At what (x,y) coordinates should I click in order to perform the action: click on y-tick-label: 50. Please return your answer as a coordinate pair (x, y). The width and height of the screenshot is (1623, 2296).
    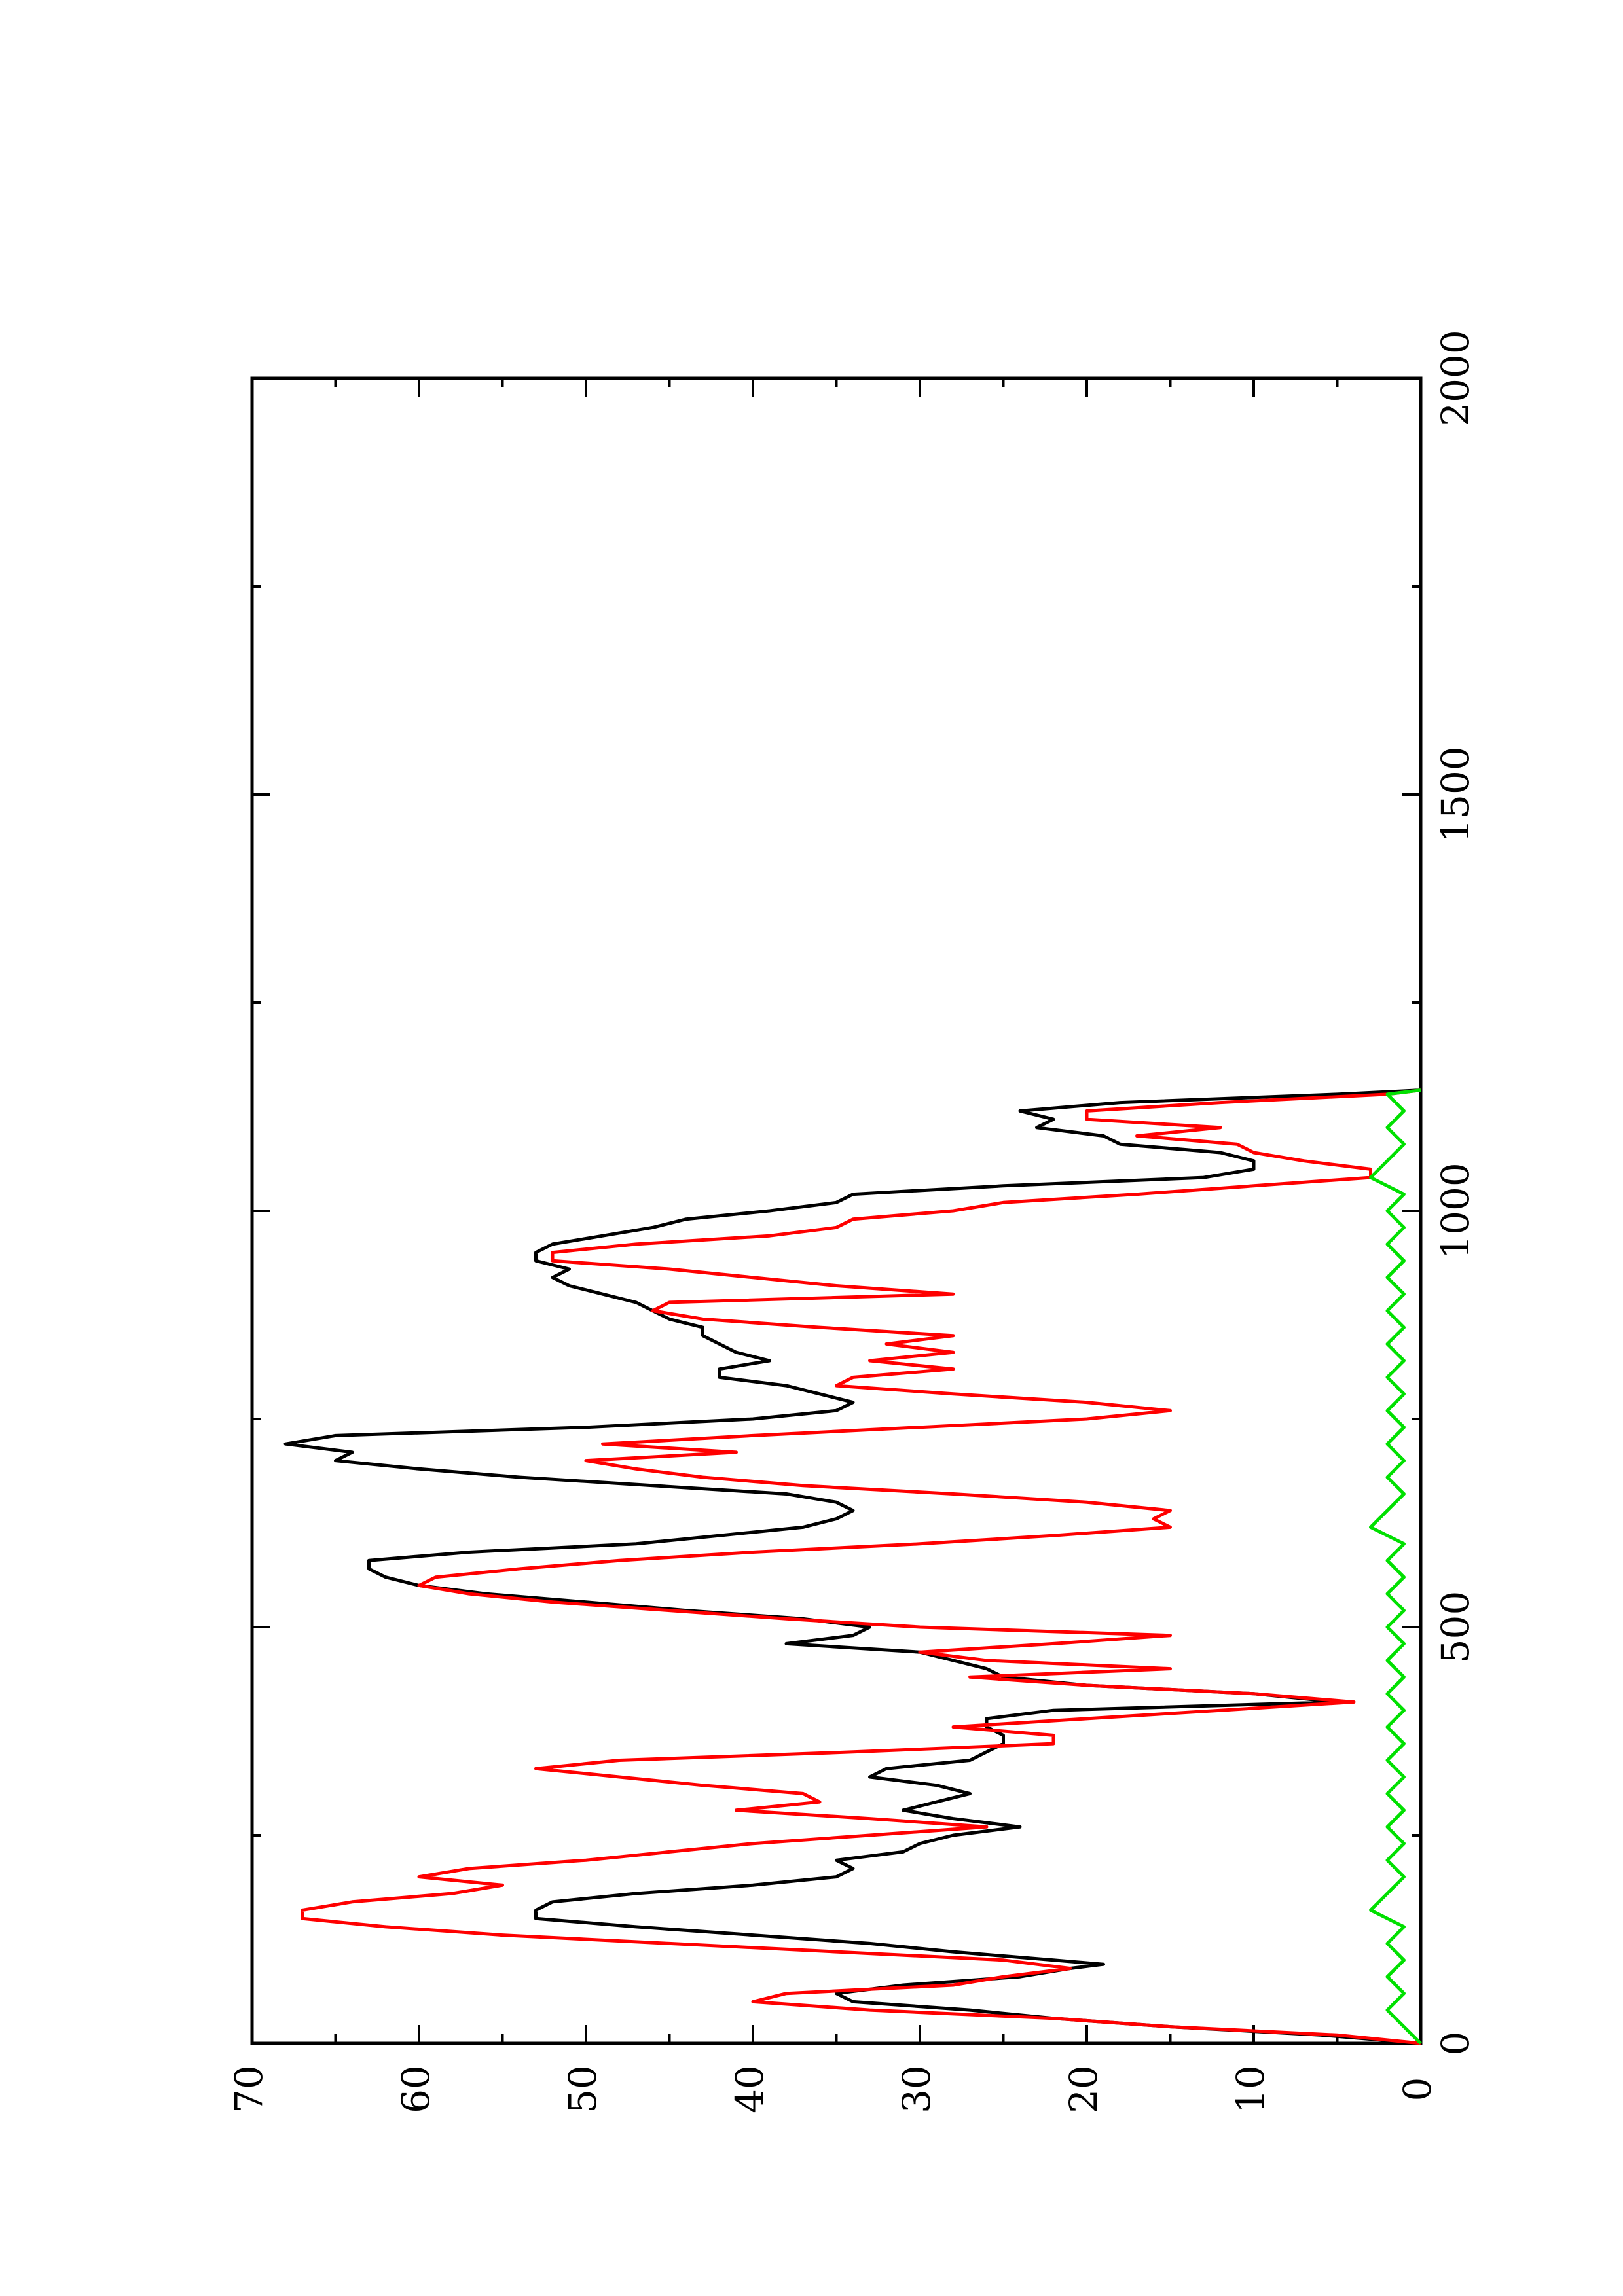
    Looking at the image, I should click on (582, 2089).